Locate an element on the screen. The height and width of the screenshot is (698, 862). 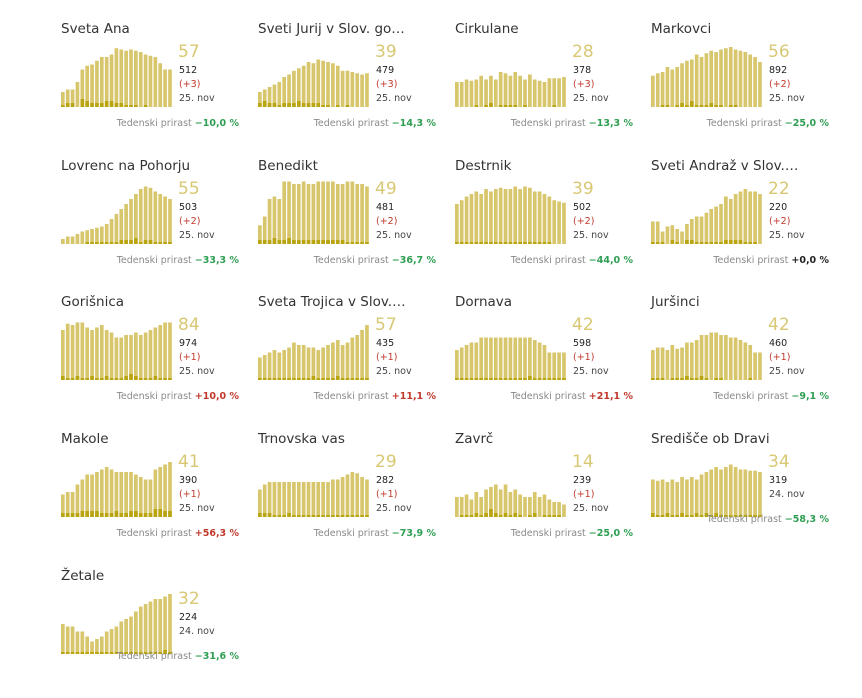
municipality-name: Trnovska vas is located at coordinates (301, 439).